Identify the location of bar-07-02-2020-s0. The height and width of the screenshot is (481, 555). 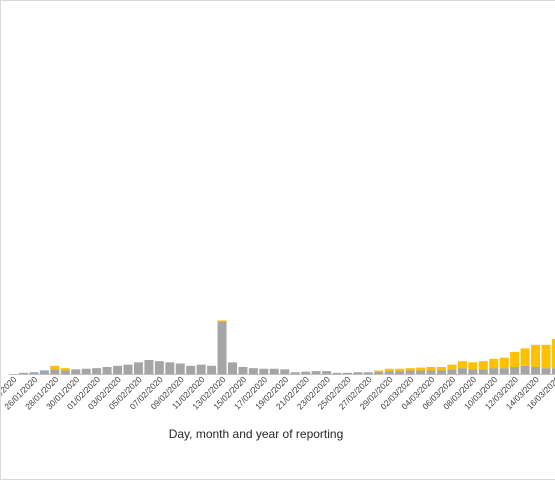
(159, 367).